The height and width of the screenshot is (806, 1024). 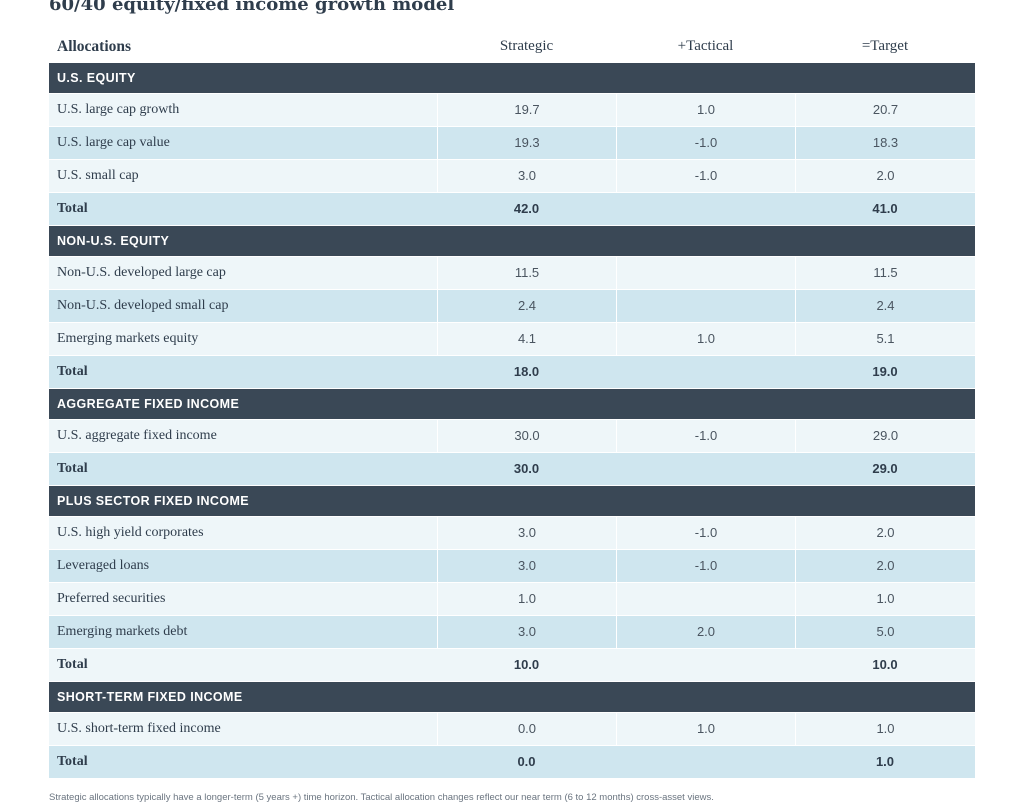 What do you see at coordinates (885, 208) in the screenshot?
I see `total-target-value: 41.0` at bounding box center [885, 208].